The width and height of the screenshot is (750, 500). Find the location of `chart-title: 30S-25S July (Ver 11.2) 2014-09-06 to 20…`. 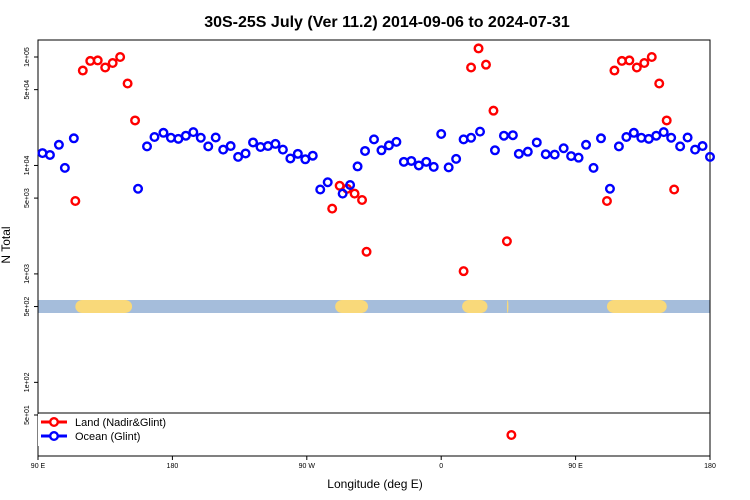

chart-title: 30S-25S July (Ver 11.2) 2014-09-06 to 20… is located at coordinates (387, 22).